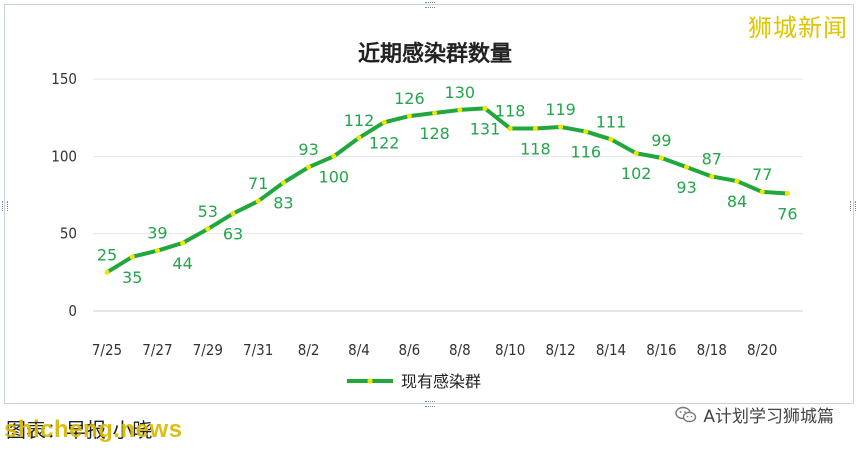 This screenshot has height=450, width=860. I want to click on data-label: 53, so click(208, 211).